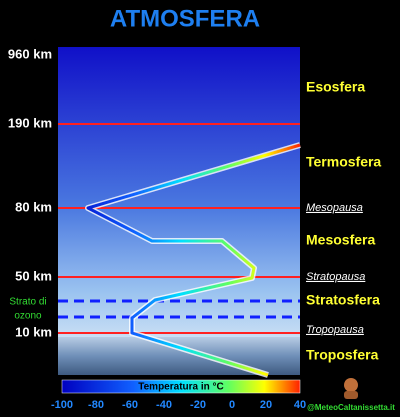 The width and height of the screenshot is (400, 417). I want to click on colorbar-tick: -60, so click(130, 405).